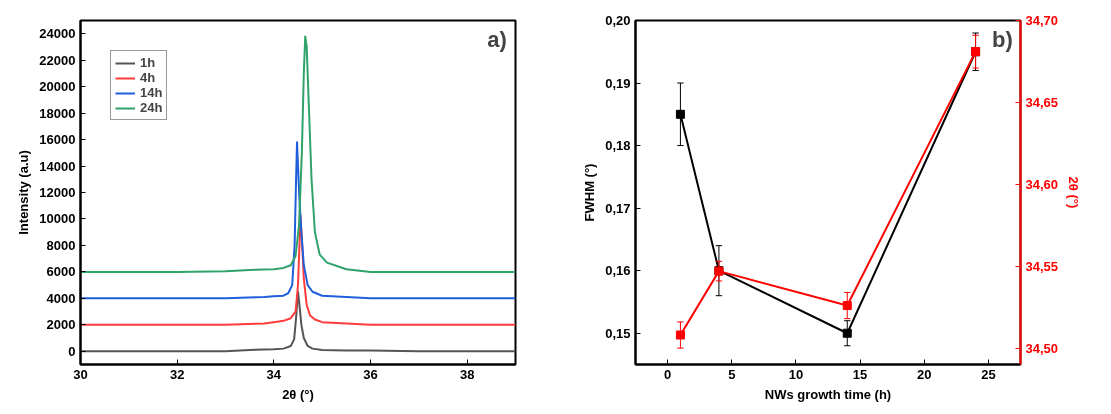 The height and width of the screenshot is (414, 1111). Describe the element at coordinates (988, 374) in the screenshot. I see `x-tick-label: 25` at that location.